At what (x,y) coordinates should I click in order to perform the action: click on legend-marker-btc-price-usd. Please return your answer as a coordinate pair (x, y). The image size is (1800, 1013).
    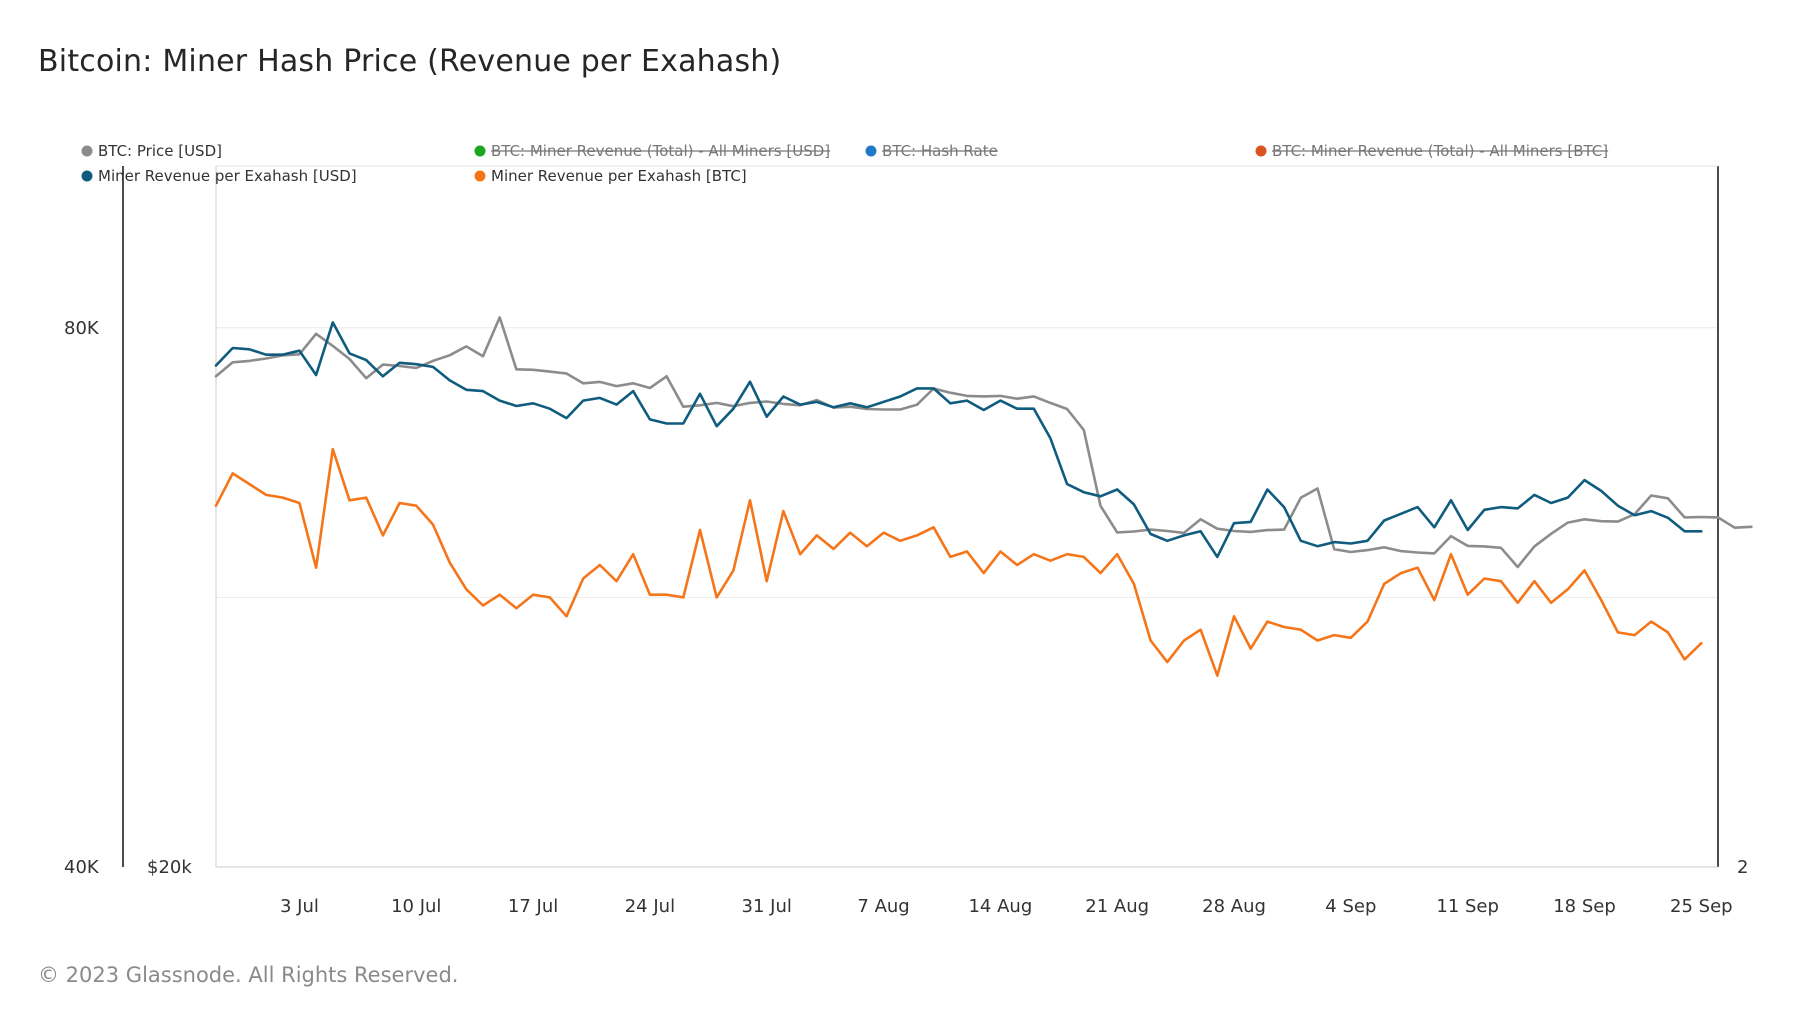
    Looking at the image, I should click on (87, 151).